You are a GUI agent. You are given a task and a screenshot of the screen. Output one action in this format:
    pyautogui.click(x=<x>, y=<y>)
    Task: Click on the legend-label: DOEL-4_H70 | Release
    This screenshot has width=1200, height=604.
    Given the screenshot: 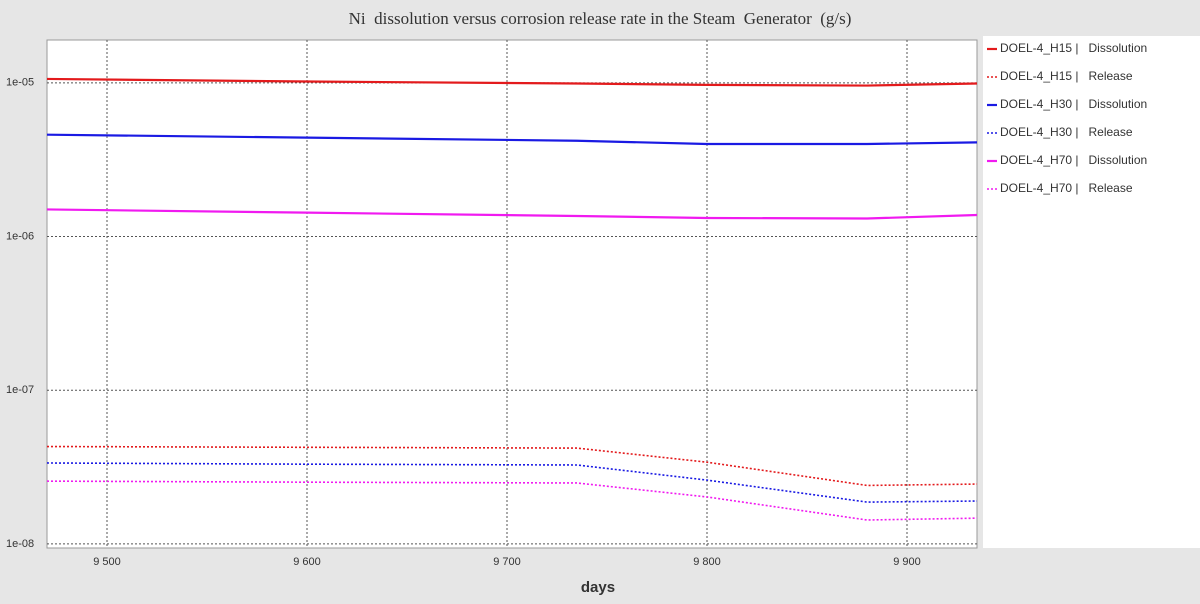 What is the action you would take?
    pyautogui.click(x=1066, y=188)
    